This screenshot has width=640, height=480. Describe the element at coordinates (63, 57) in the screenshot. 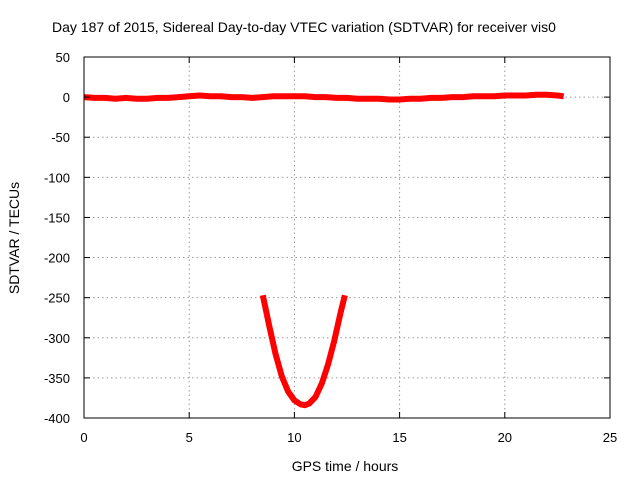

I see `y-tick-label: 50` at that location.